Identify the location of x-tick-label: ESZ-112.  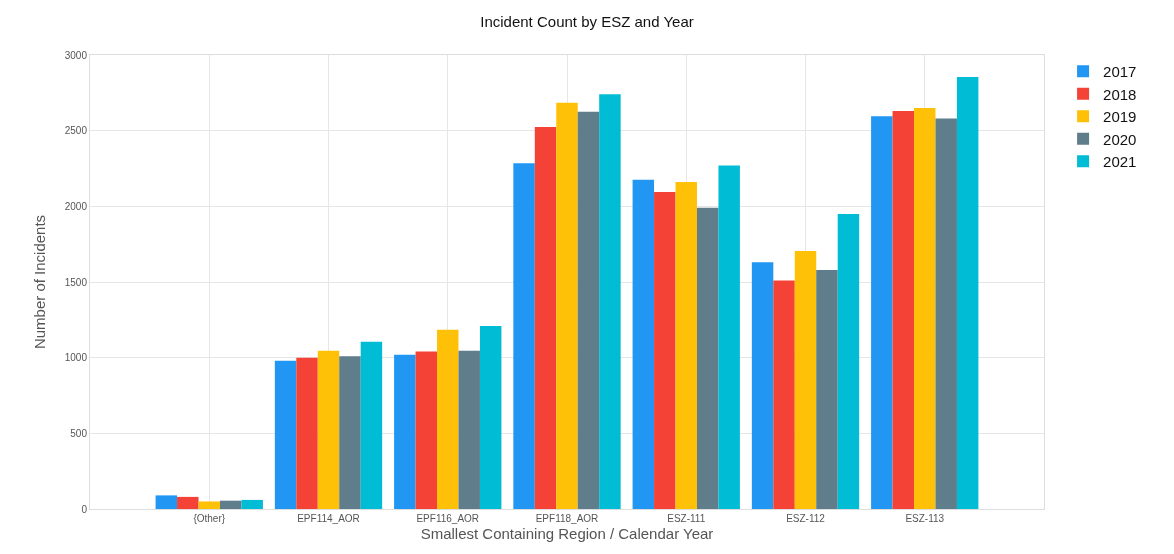
(806, 518).